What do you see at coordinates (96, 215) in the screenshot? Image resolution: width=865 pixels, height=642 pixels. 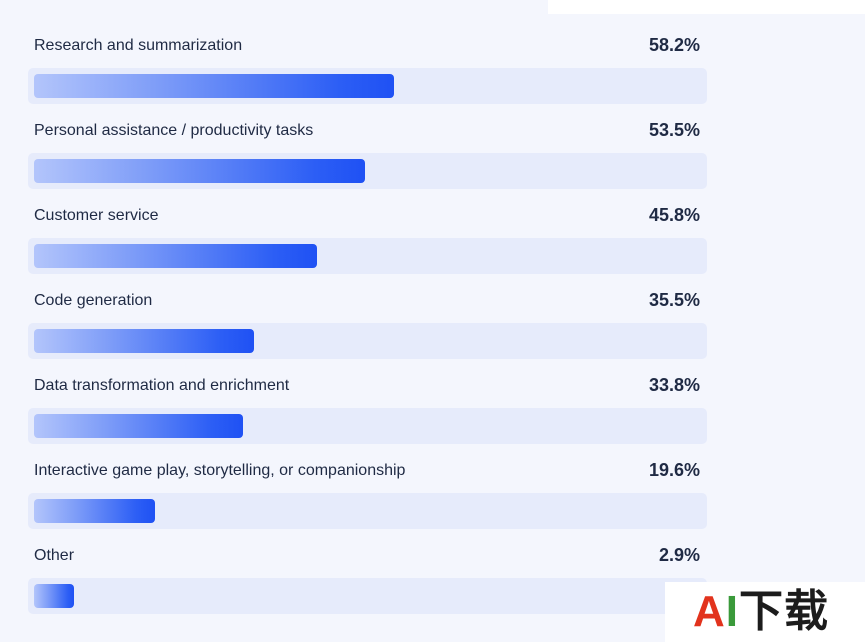 I see `bar-category-label: Customer service` at bounding box center [96, 215].